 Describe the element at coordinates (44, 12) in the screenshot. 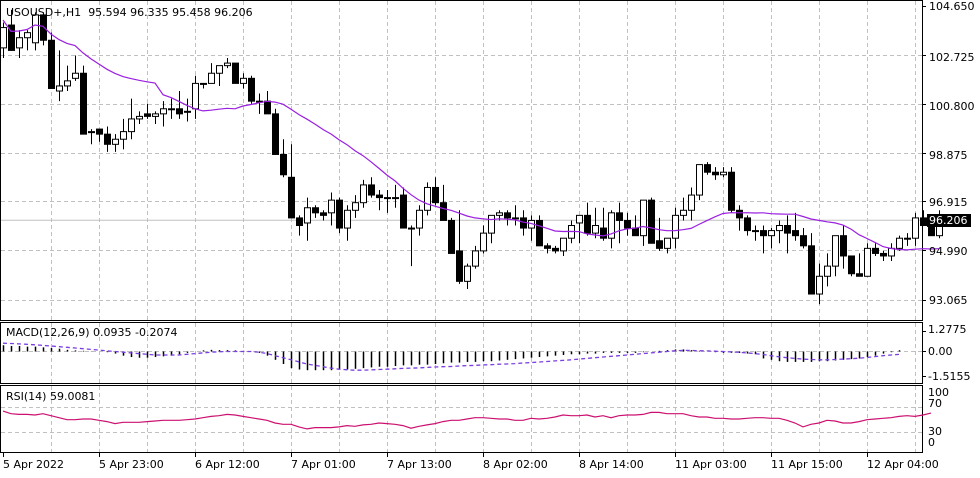

I see `symbol-timeframe: USOUSD+,H1` at that location.